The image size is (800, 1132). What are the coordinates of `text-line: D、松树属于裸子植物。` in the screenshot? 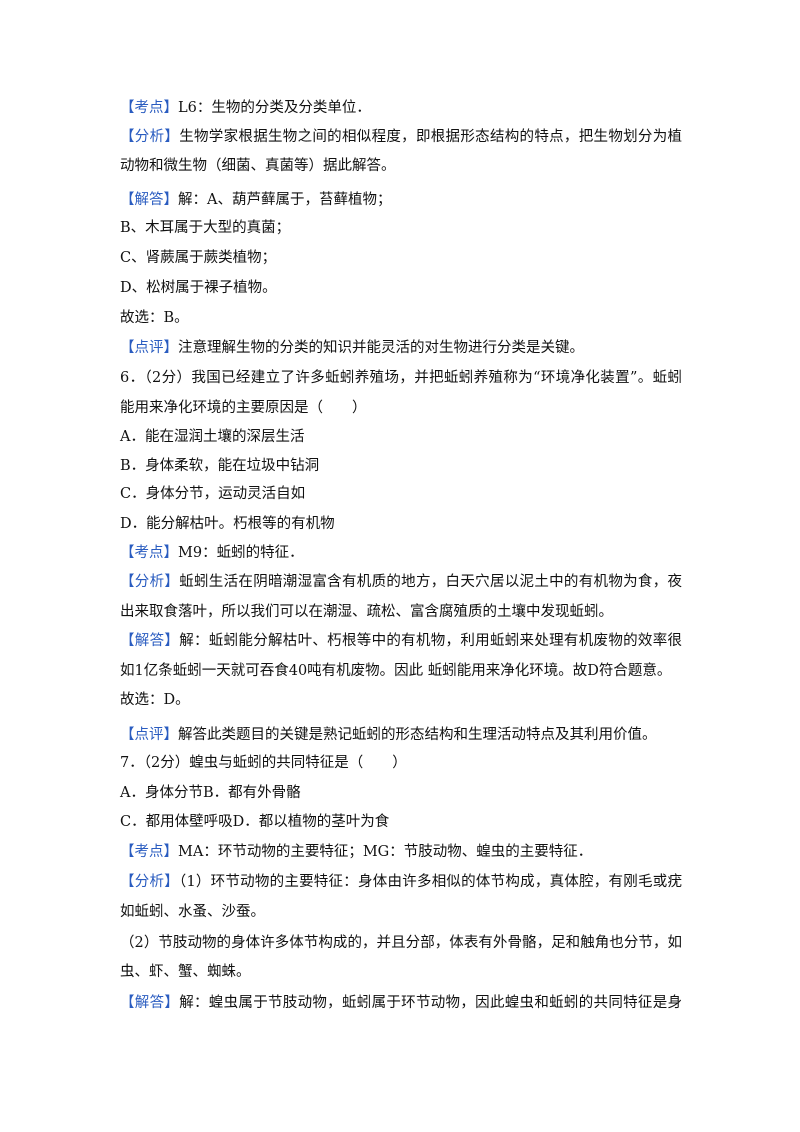 It's located at (401, 288).